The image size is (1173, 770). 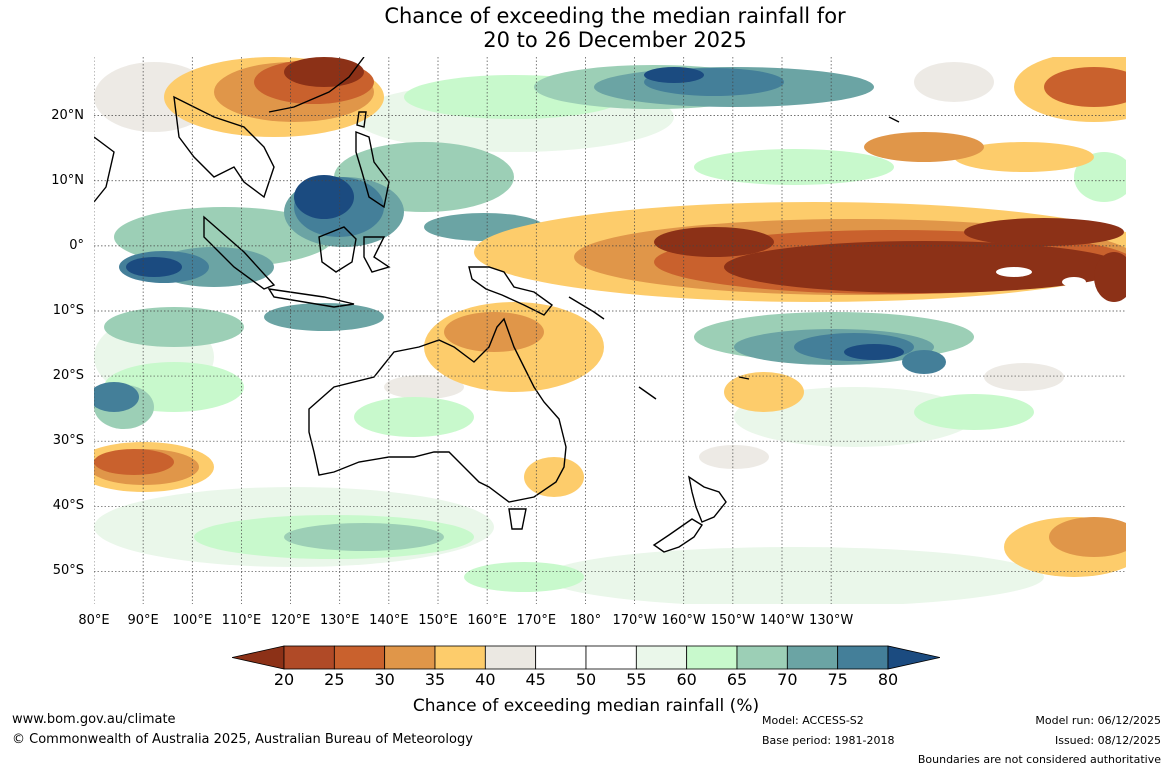 What do you see at coordinates (585, 620) in the screenshot?
I see `longitude-label: 180°` at bounding box center [585, 620].